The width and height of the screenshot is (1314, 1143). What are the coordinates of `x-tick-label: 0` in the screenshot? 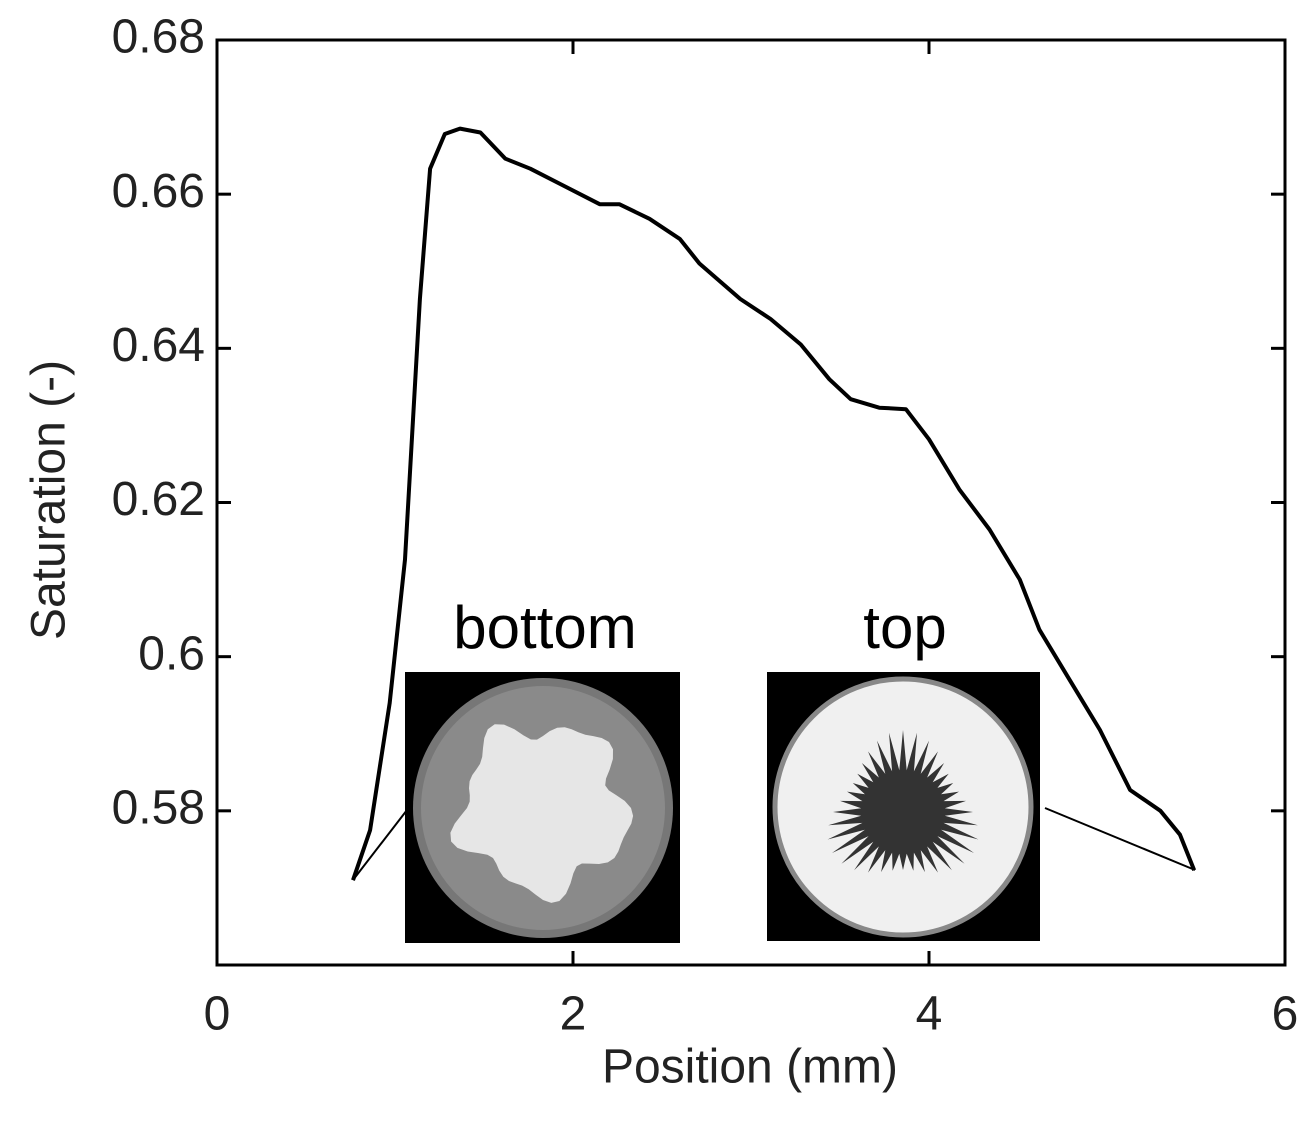 It's located at (217, 1014).